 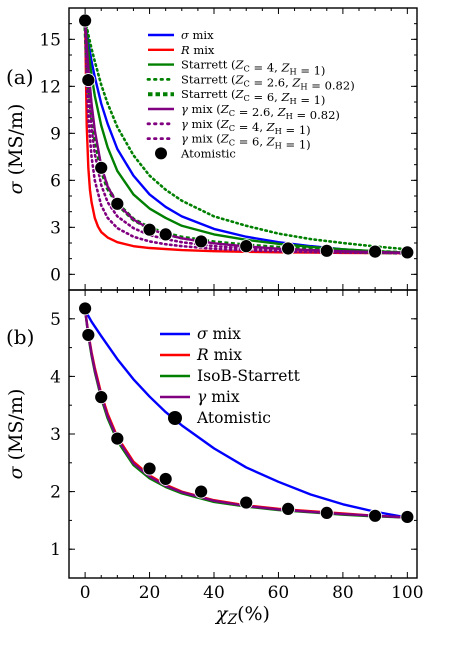 I want to click on legend-item-mix-z-c-2-6-z-h-0-82: γ mix (ZC = 2.6, ZH = 0.82), so click(x=244, y=112).